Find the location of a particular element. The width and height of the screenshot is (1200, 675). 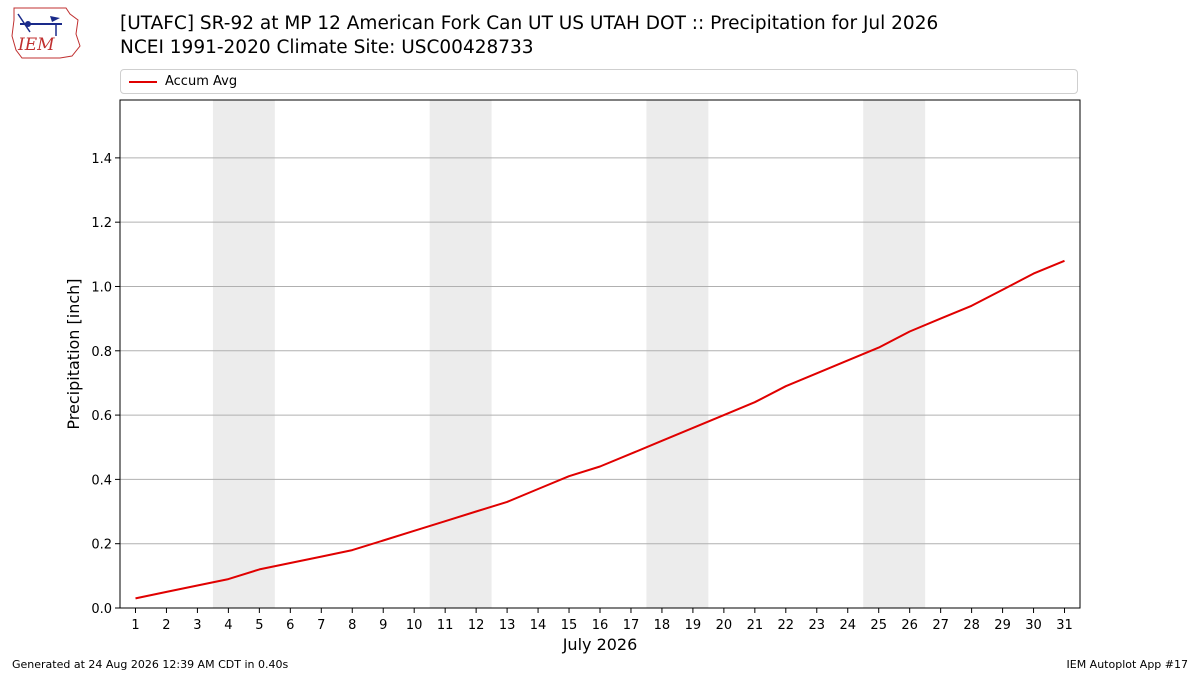

x-tick-label: 11 is located at coordinates (445, 625).